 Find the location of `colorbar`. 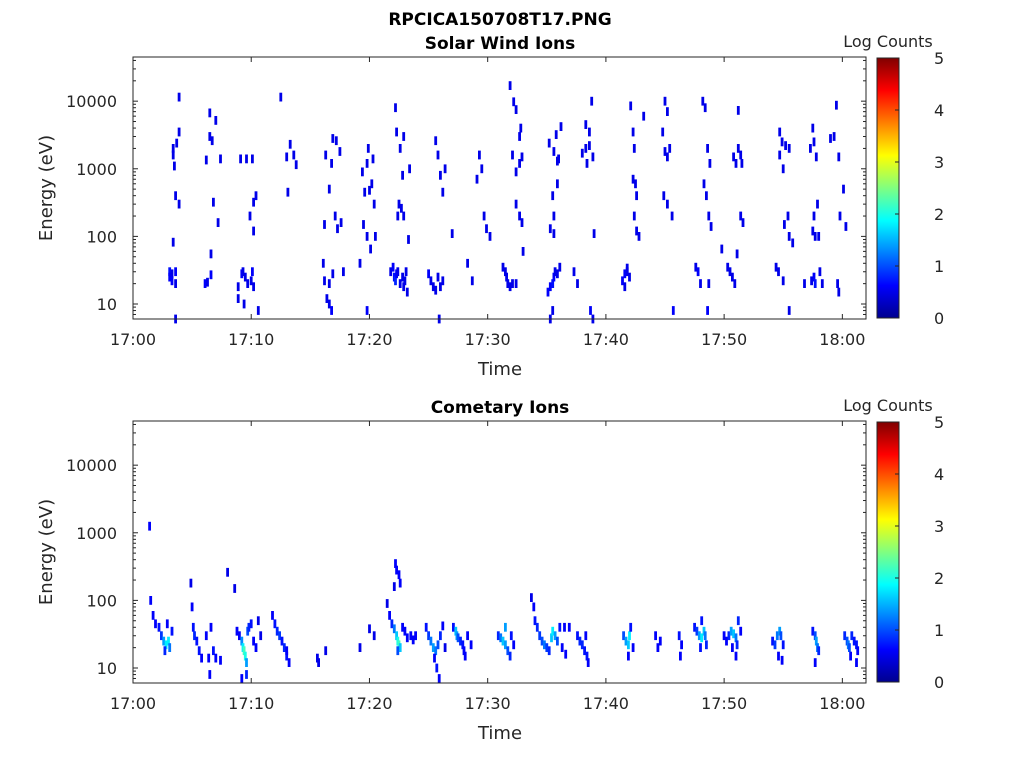

colorbar is located at coordinates (888, 188).